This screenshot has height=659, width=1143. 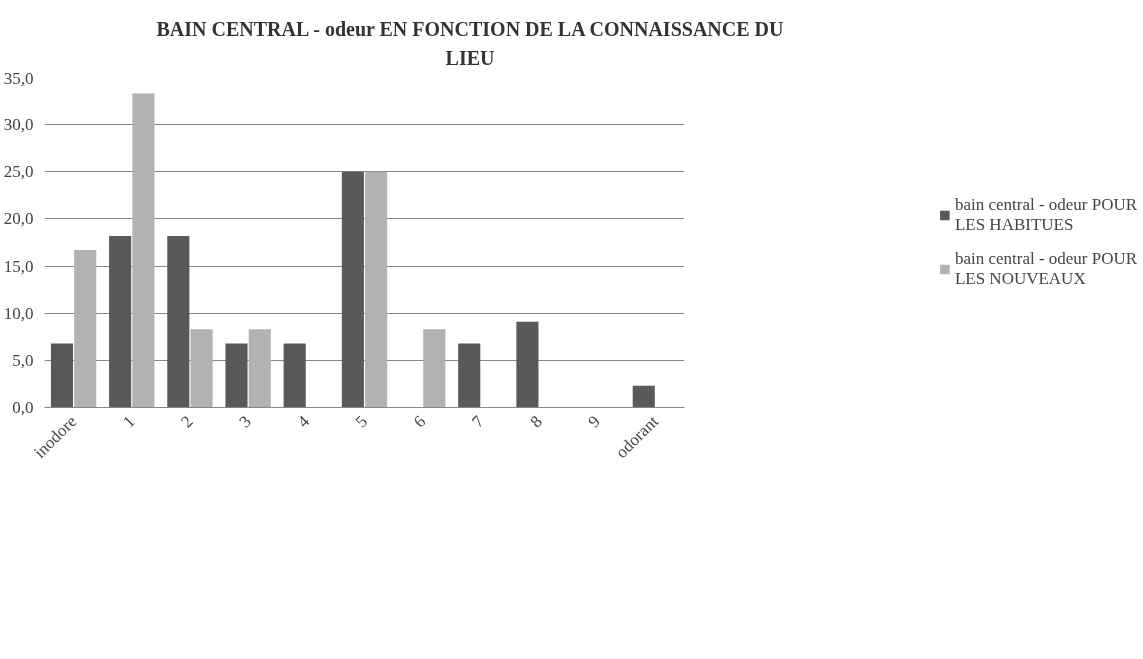 What do you see at coordinates (18, 313) in the screenshot?
I see `y-tick-label: 10,0` at bounding box center [18, 313].